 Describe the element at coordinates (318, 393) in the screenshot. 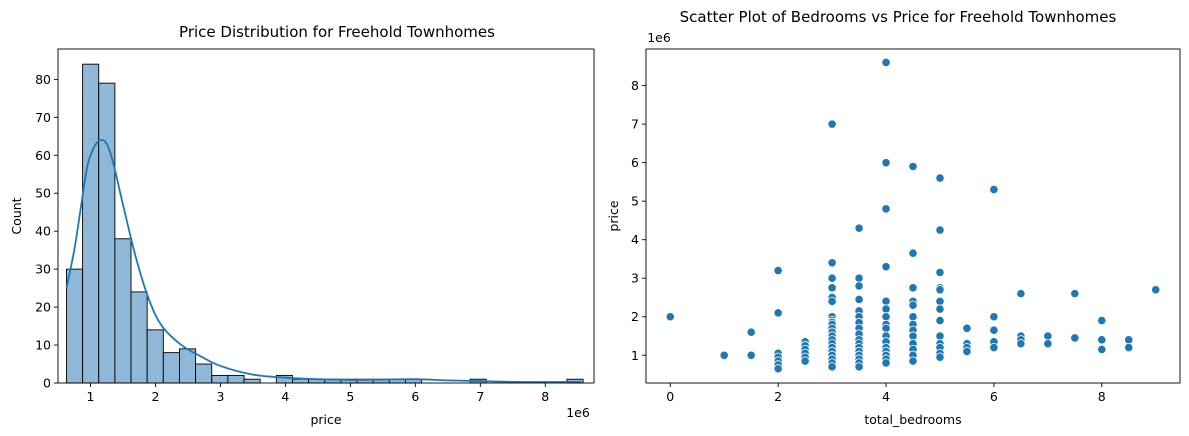

I see `histogram-x-ticks: 1 2 3 4 5 6 7 8` at that location.